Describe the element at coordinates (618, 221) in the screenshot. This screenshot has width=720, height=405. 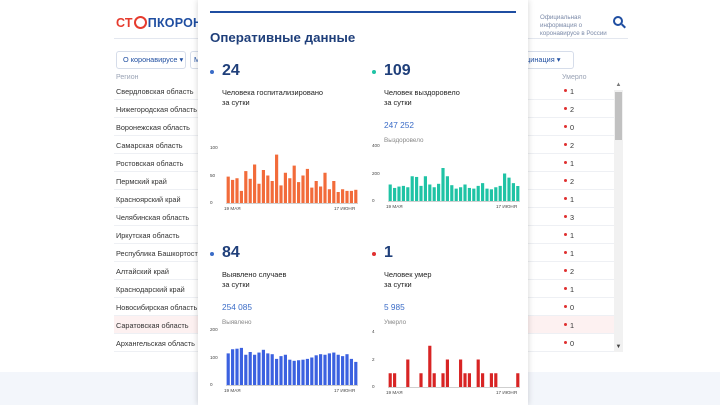
I see `scrollbar-track` at that location.